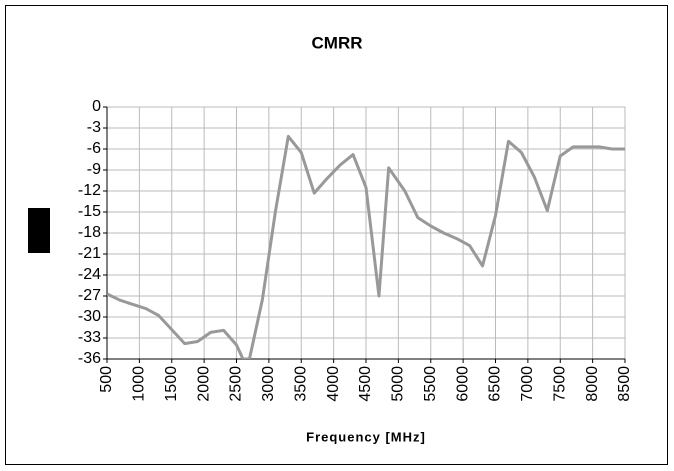 The height and width of the screenshot is (471, 674). Describe the element at coordinates (139, 384) in the screenshot. I see `x-tick-label: 1000` at that location.